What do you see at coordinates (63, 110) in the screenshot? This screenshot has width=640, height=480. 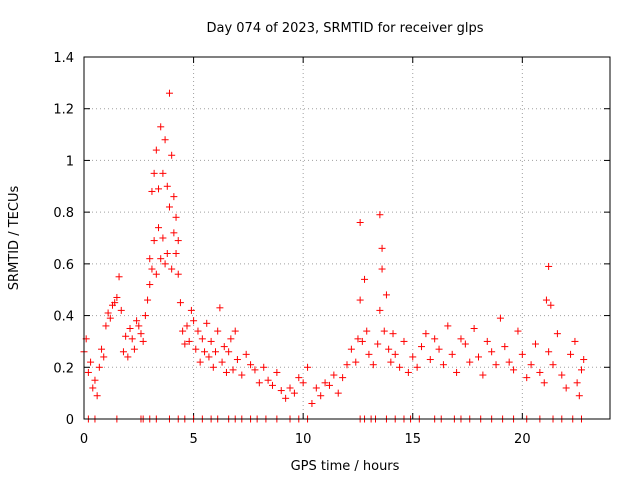 I see `y-tick-label: 1.2` at bounding box center [63, 110].